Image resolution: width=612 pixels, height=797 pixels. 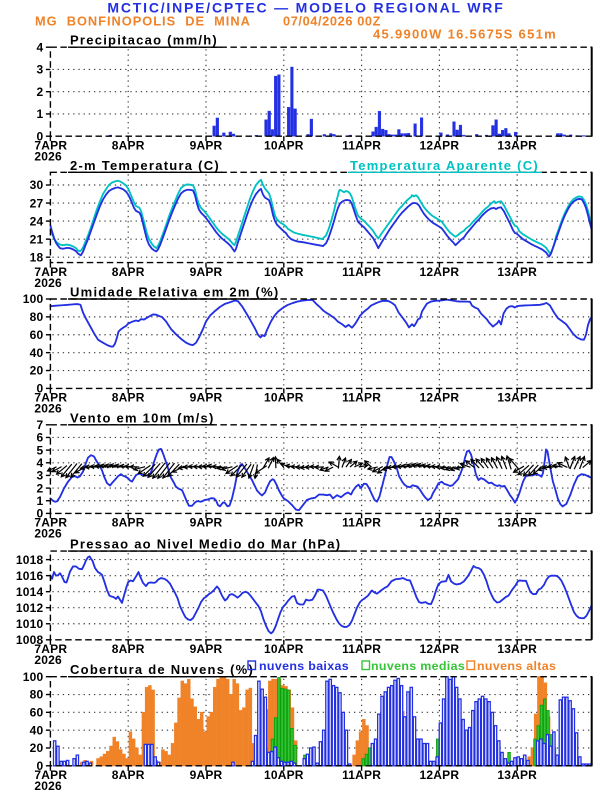 I want to click on svg-text: 5, so click(x=40, y=450).